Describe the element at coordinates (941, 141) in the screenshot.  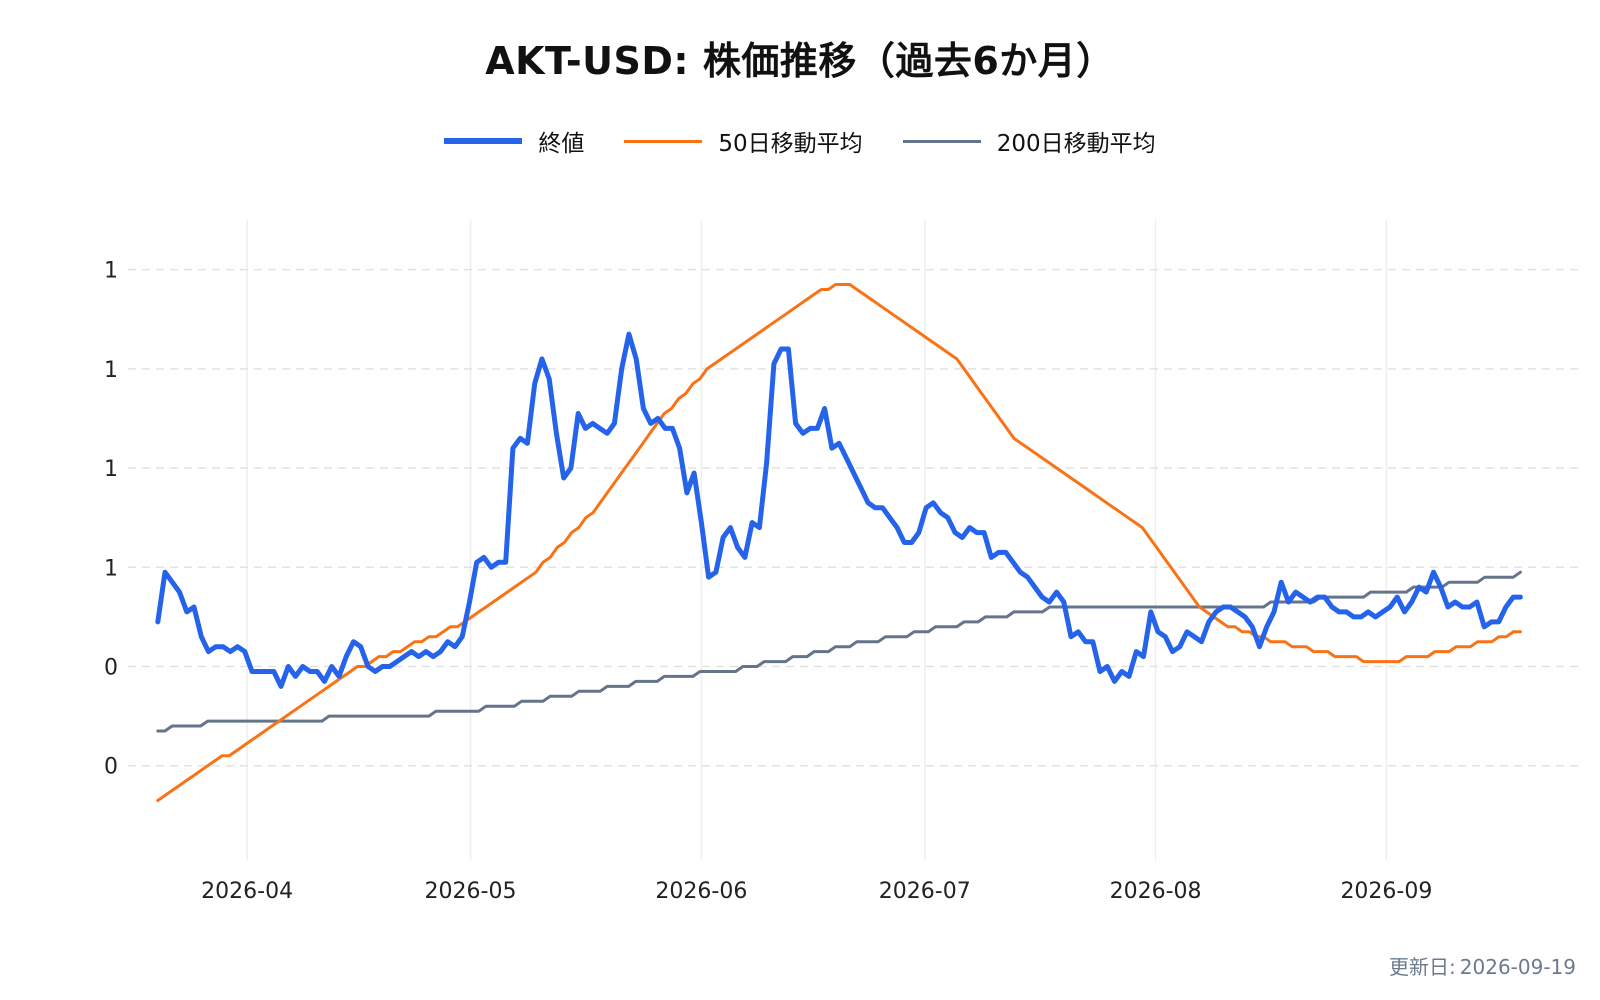
I see `legend-swatch-ma200` at that location.